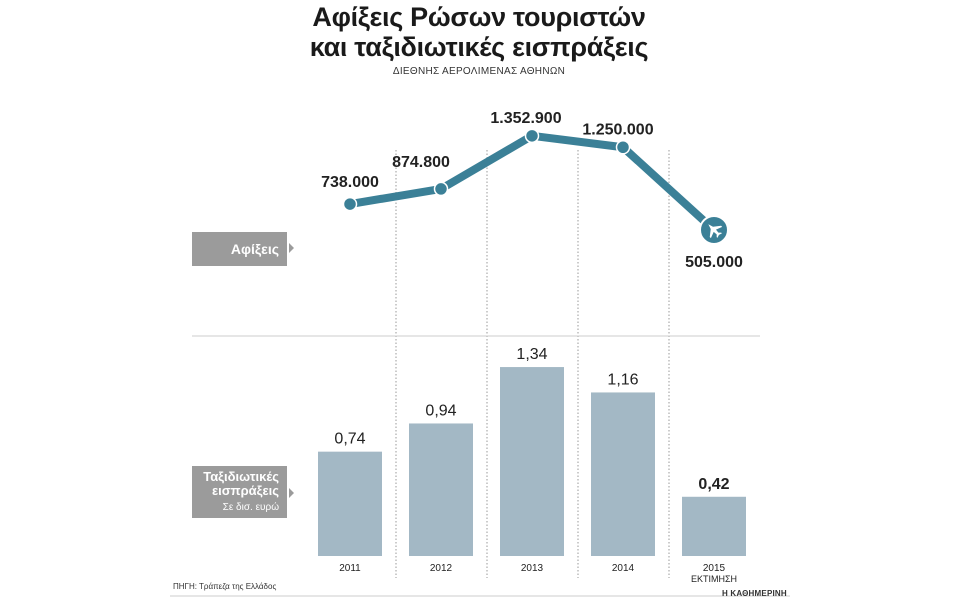 The height and width of the screenshot is (598, 958). Describe the element at coordinates (441, 189) in the screenshot. I see `arrivals-point-2012` at that location.